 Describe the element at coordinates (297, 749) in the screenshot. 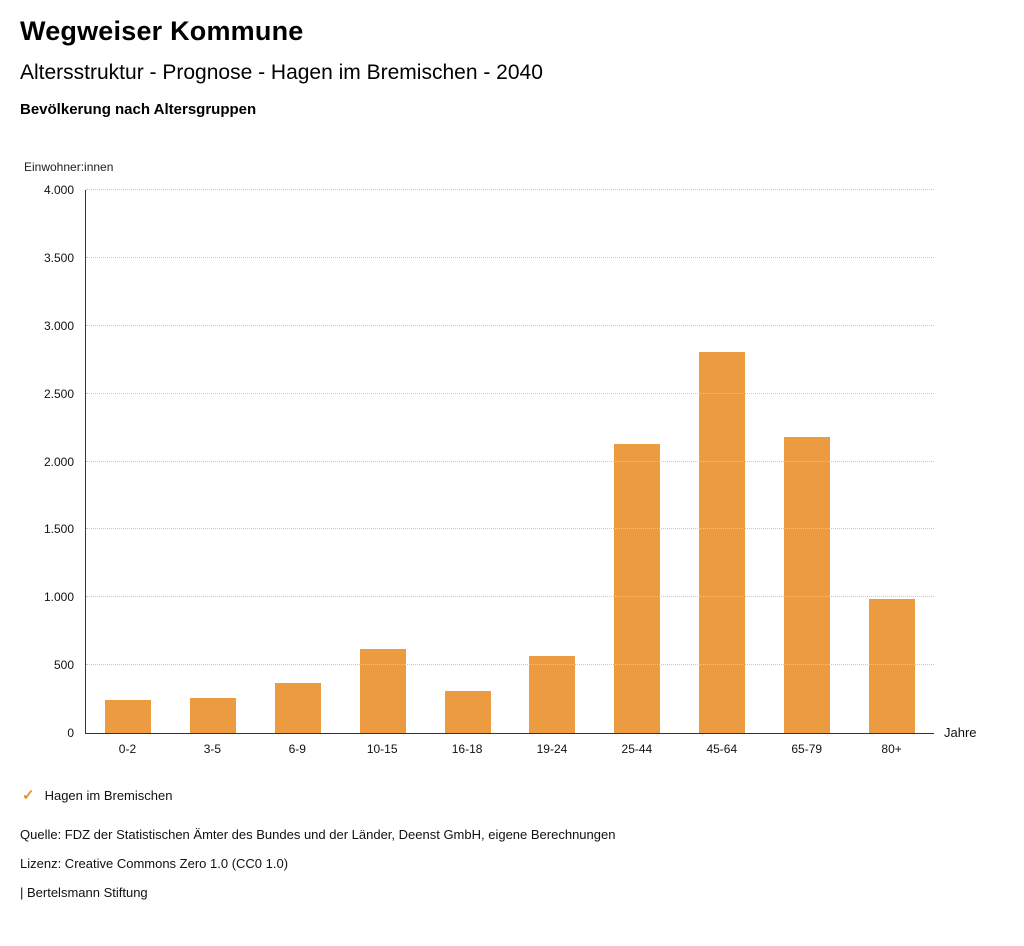

I see `x-tick-label-6-9: 6-9` at that location.